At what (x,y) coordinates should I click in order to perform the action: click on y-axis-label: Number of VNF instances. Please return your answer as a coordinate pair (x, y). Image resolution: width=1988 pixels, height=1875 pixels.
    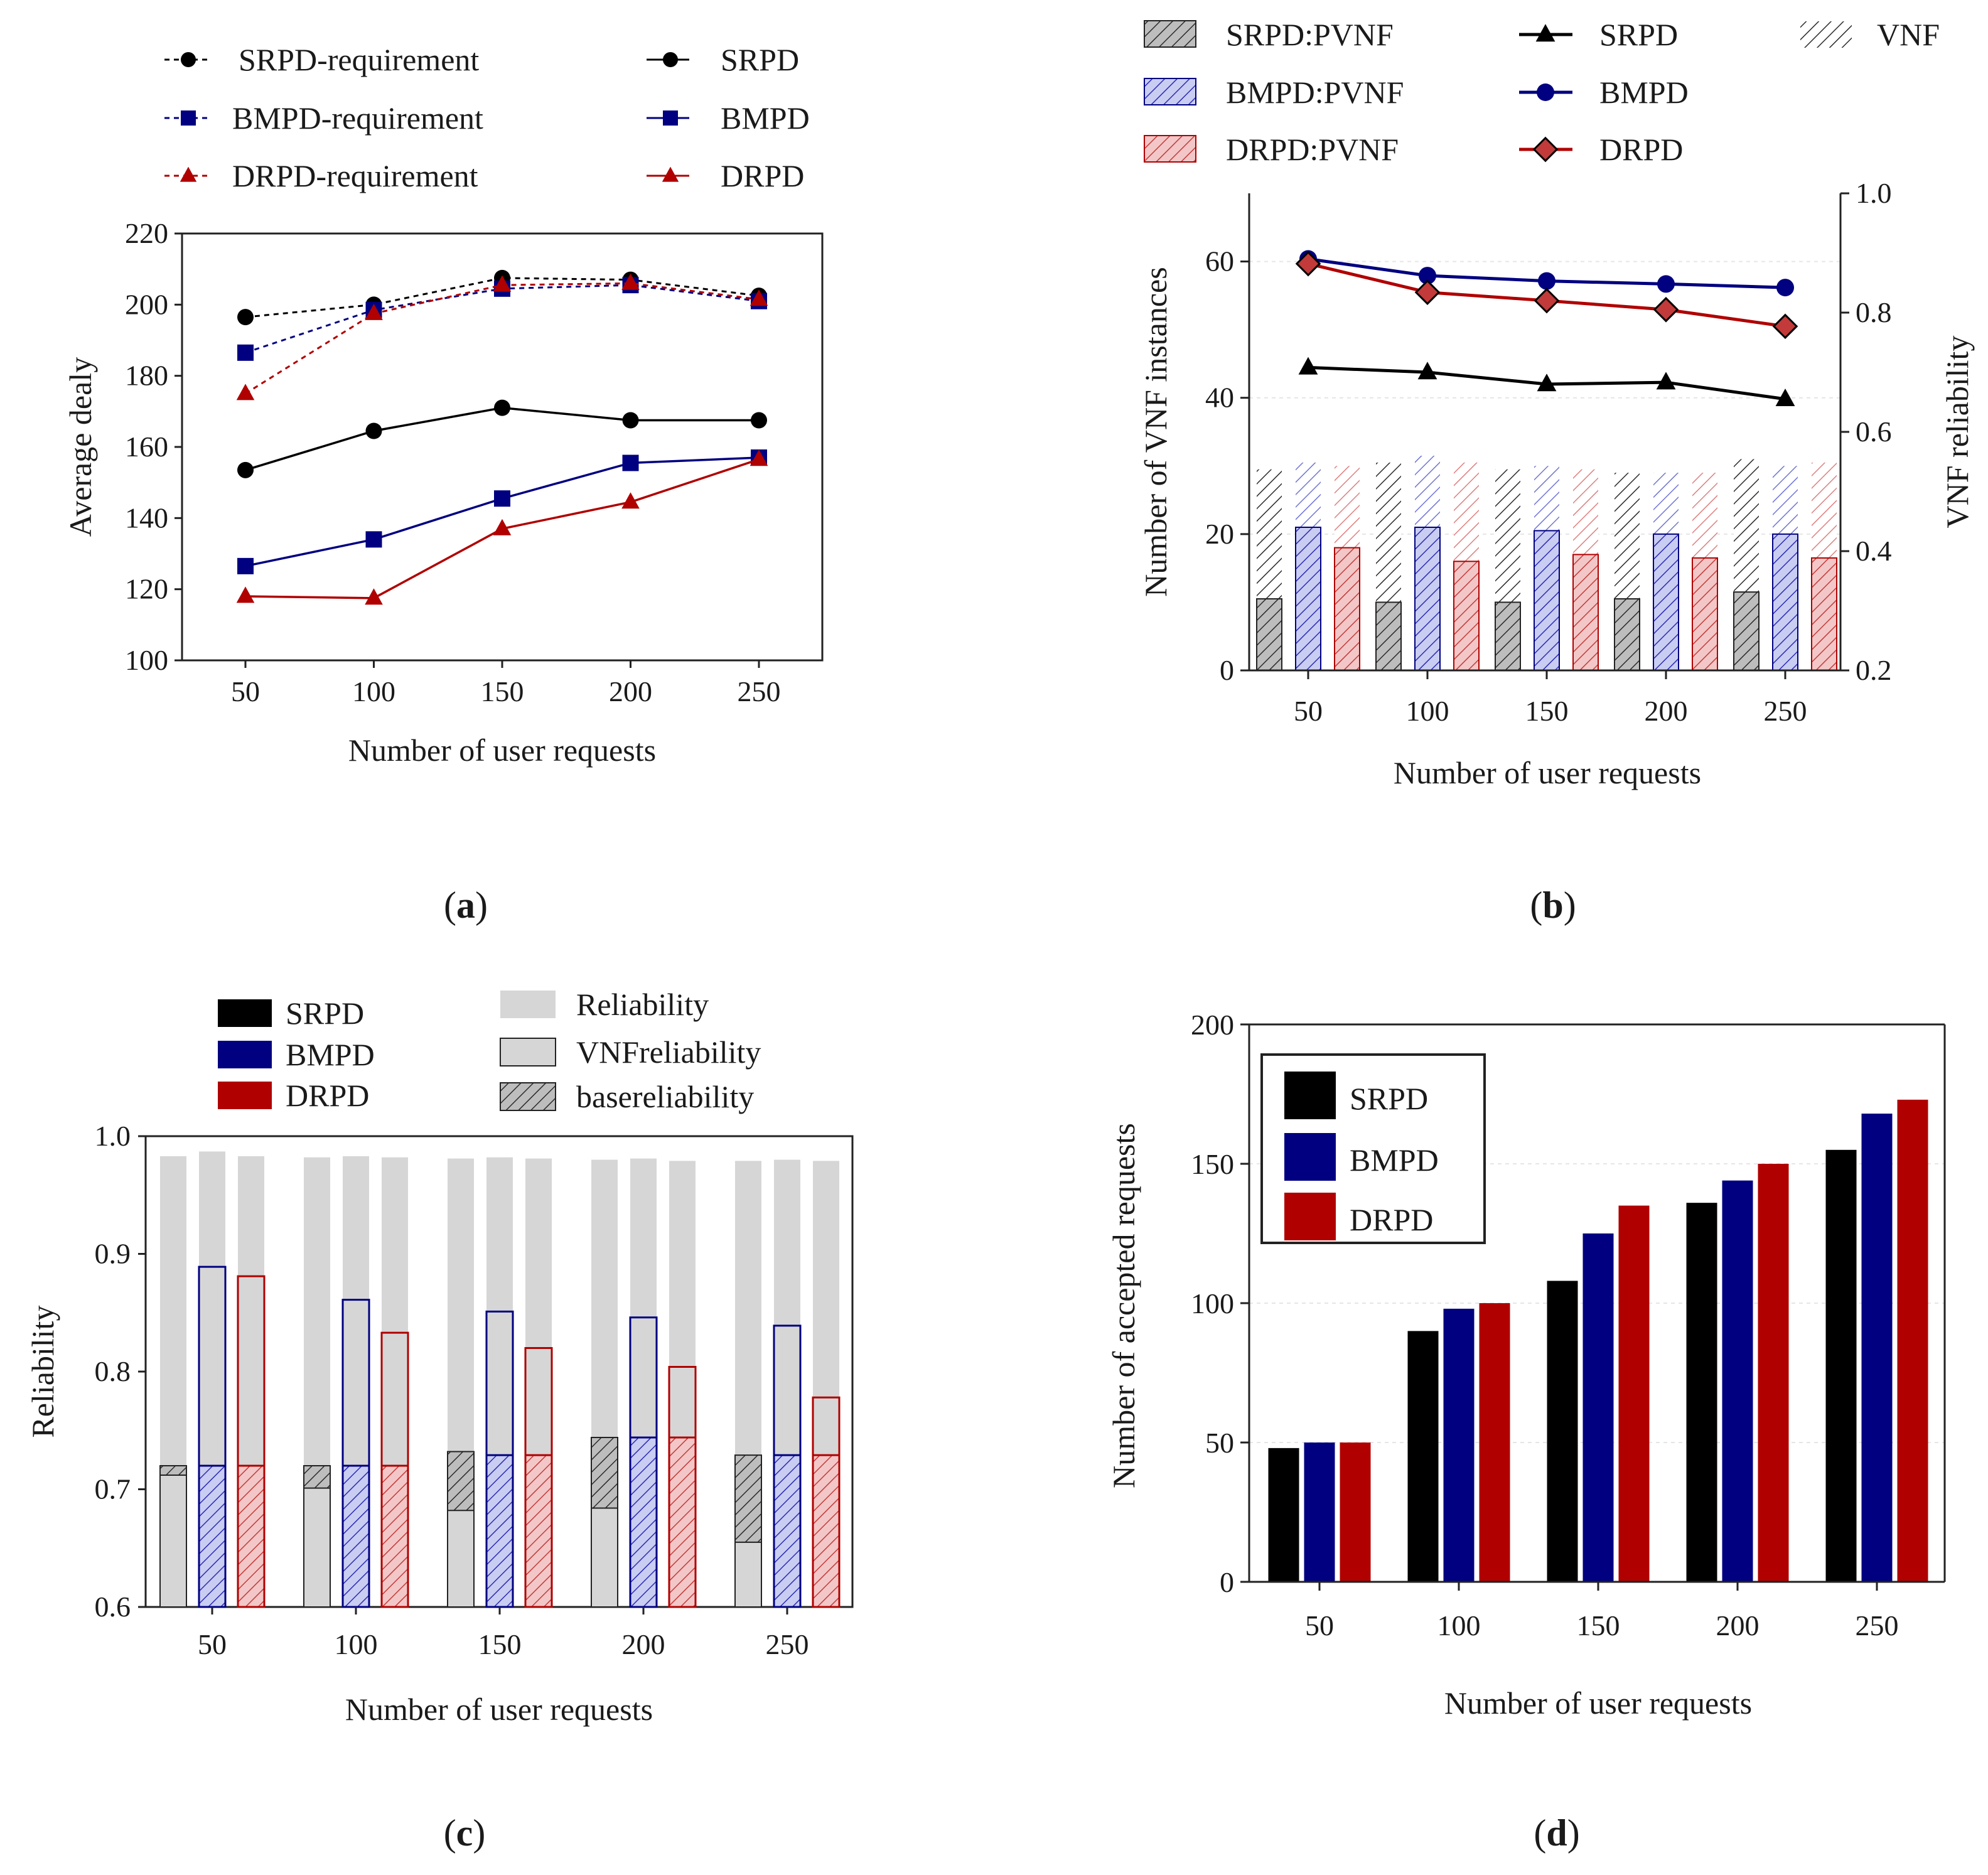
    Looking at the image, I should click on (1156, 431).